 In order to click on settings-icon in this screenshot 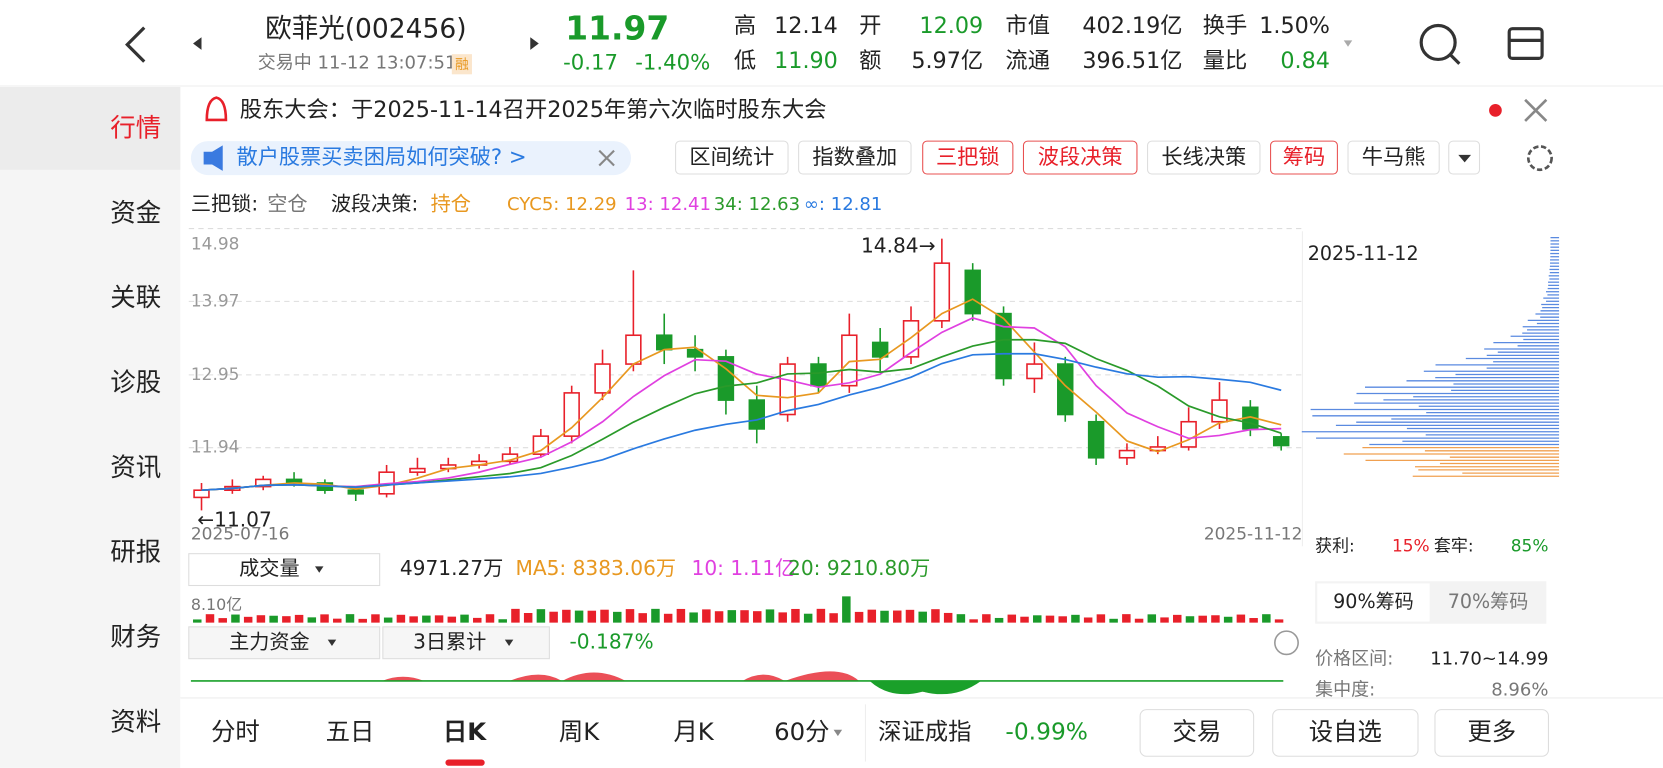, I will do `click(1539, 158)`.